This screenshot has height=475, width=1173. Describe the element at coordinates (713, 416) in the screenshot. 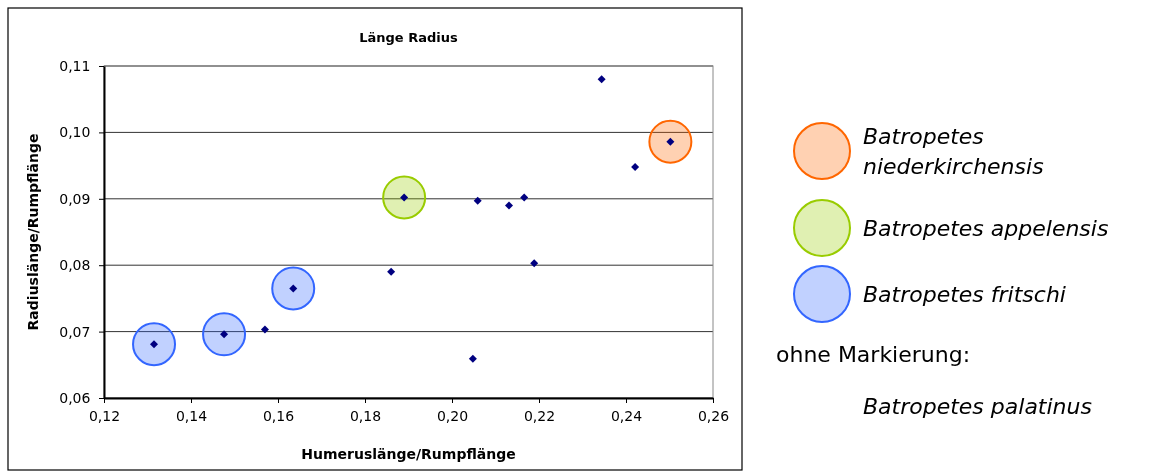

I see `x-tick-label: 0,26` at that location.